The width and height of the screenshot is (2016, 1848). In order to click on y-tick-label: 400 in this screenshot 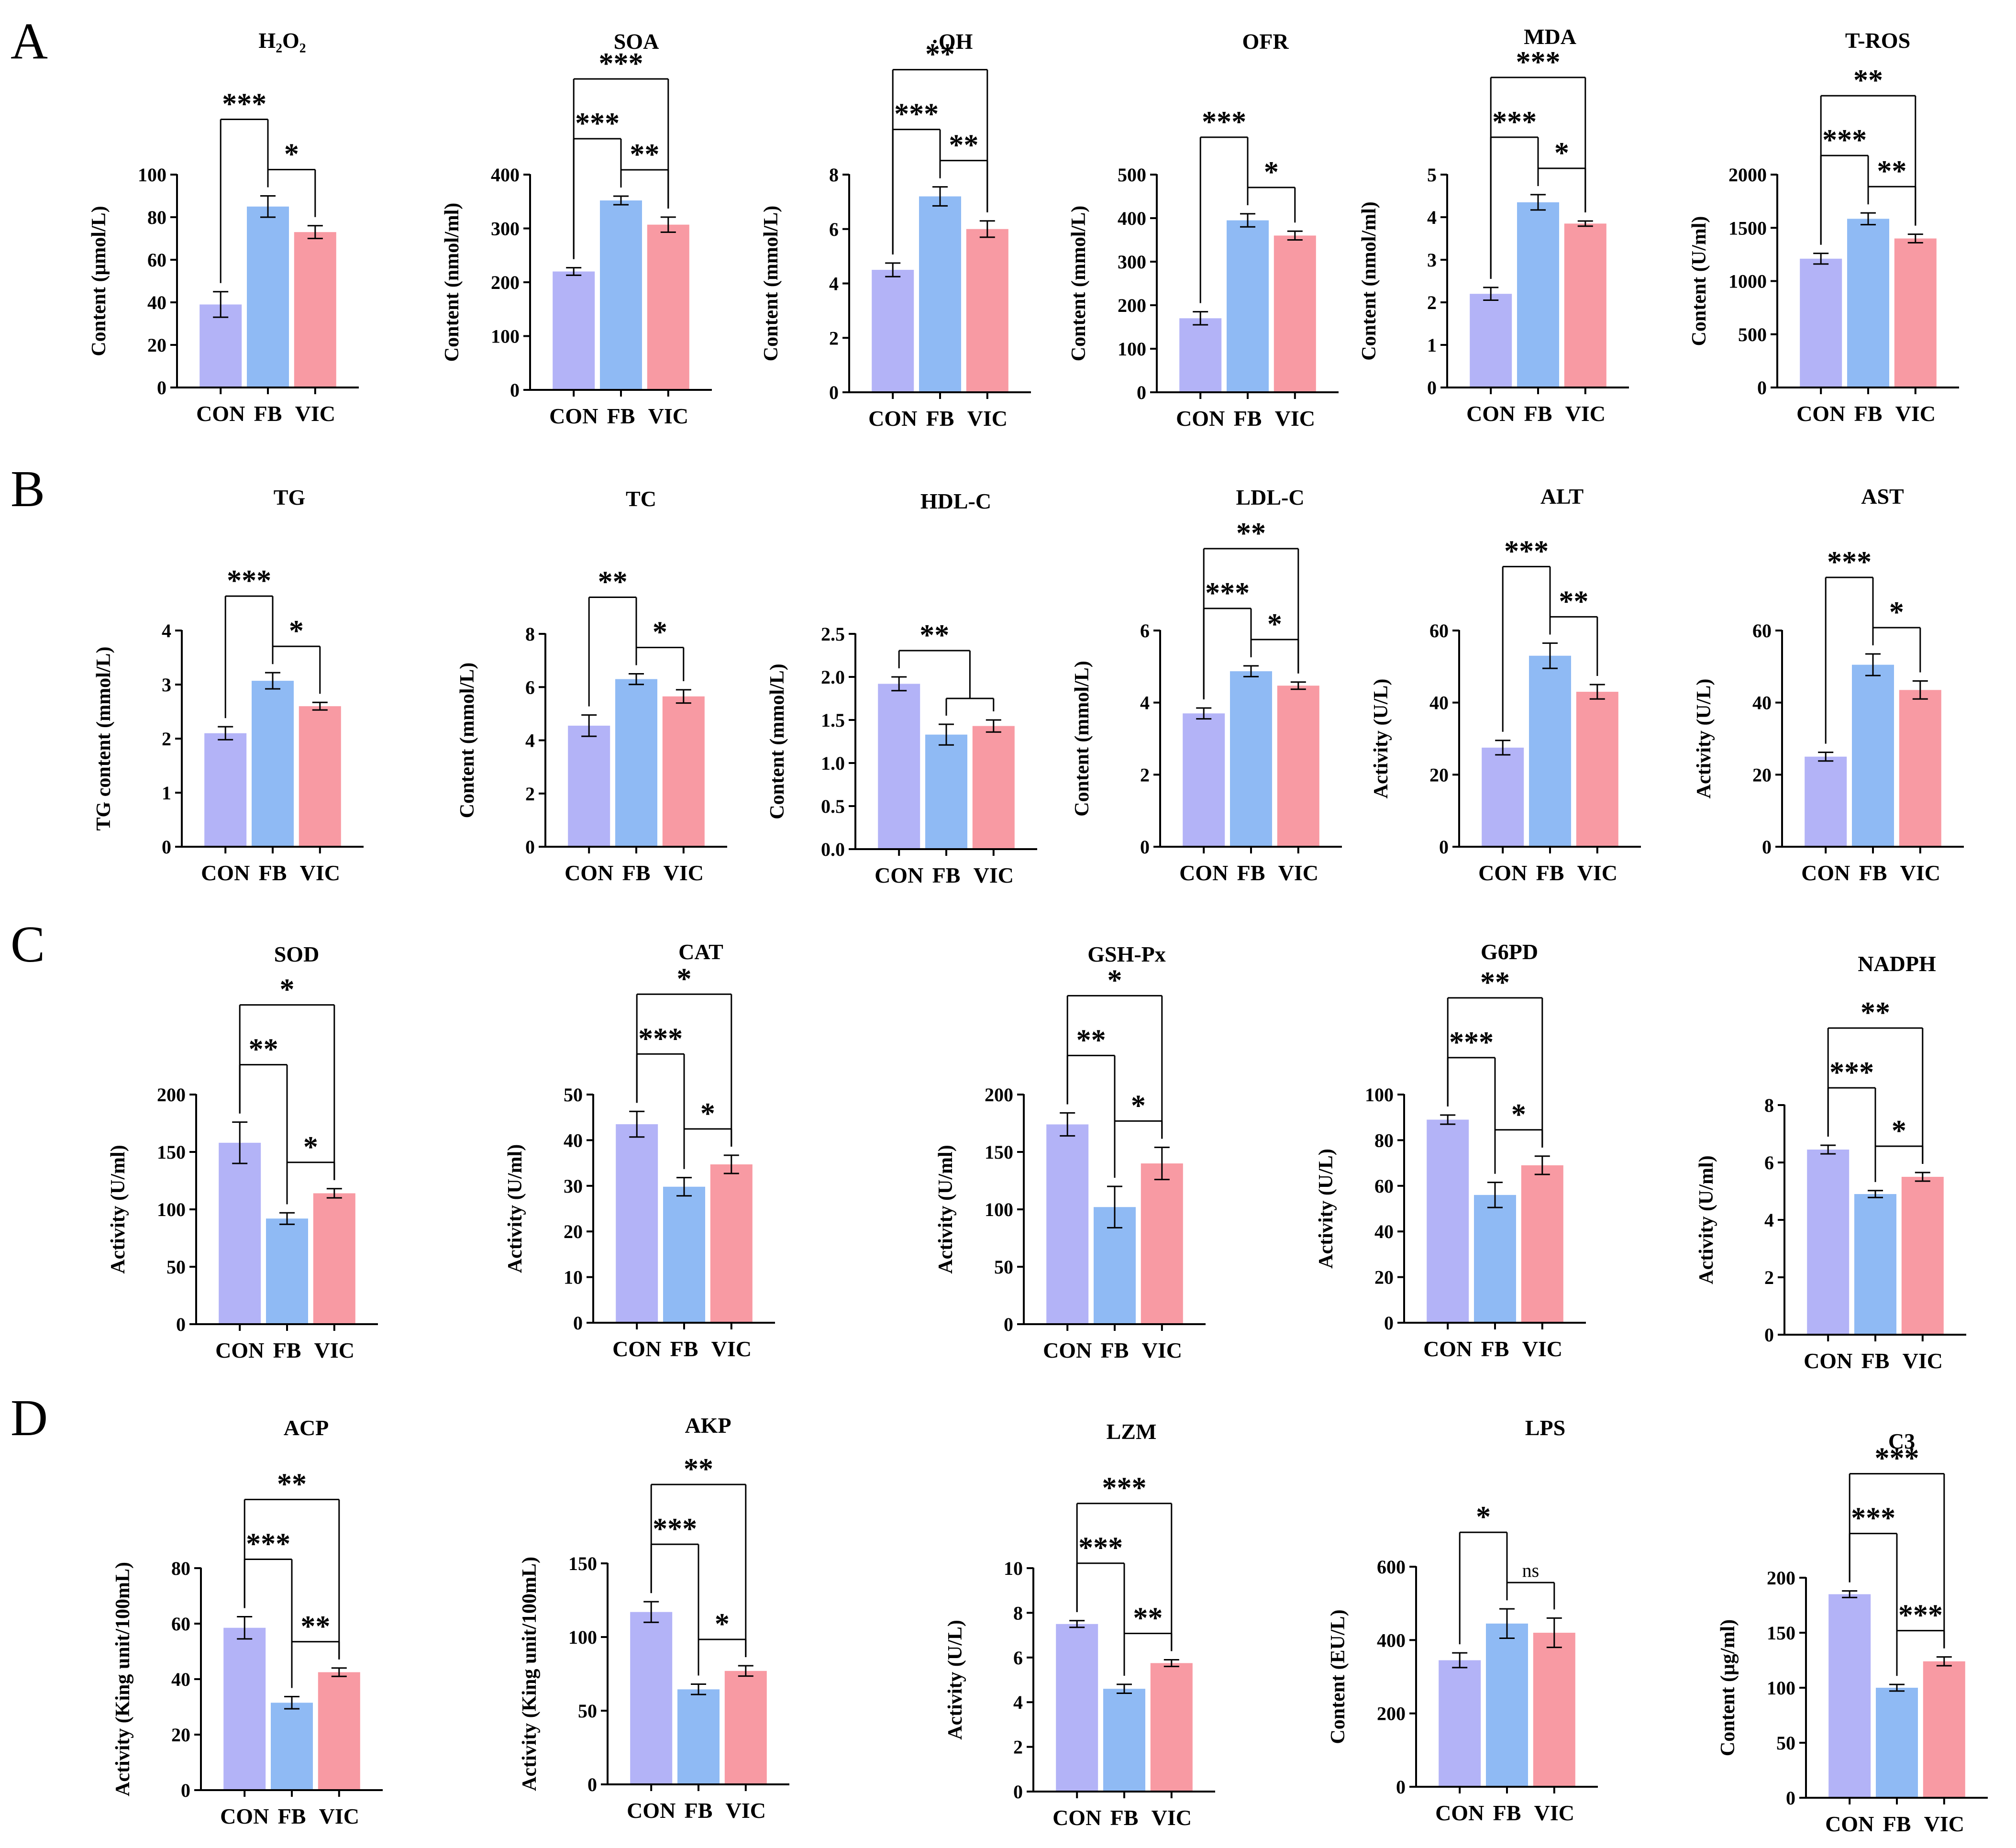, I will do `click(505, 175)`.